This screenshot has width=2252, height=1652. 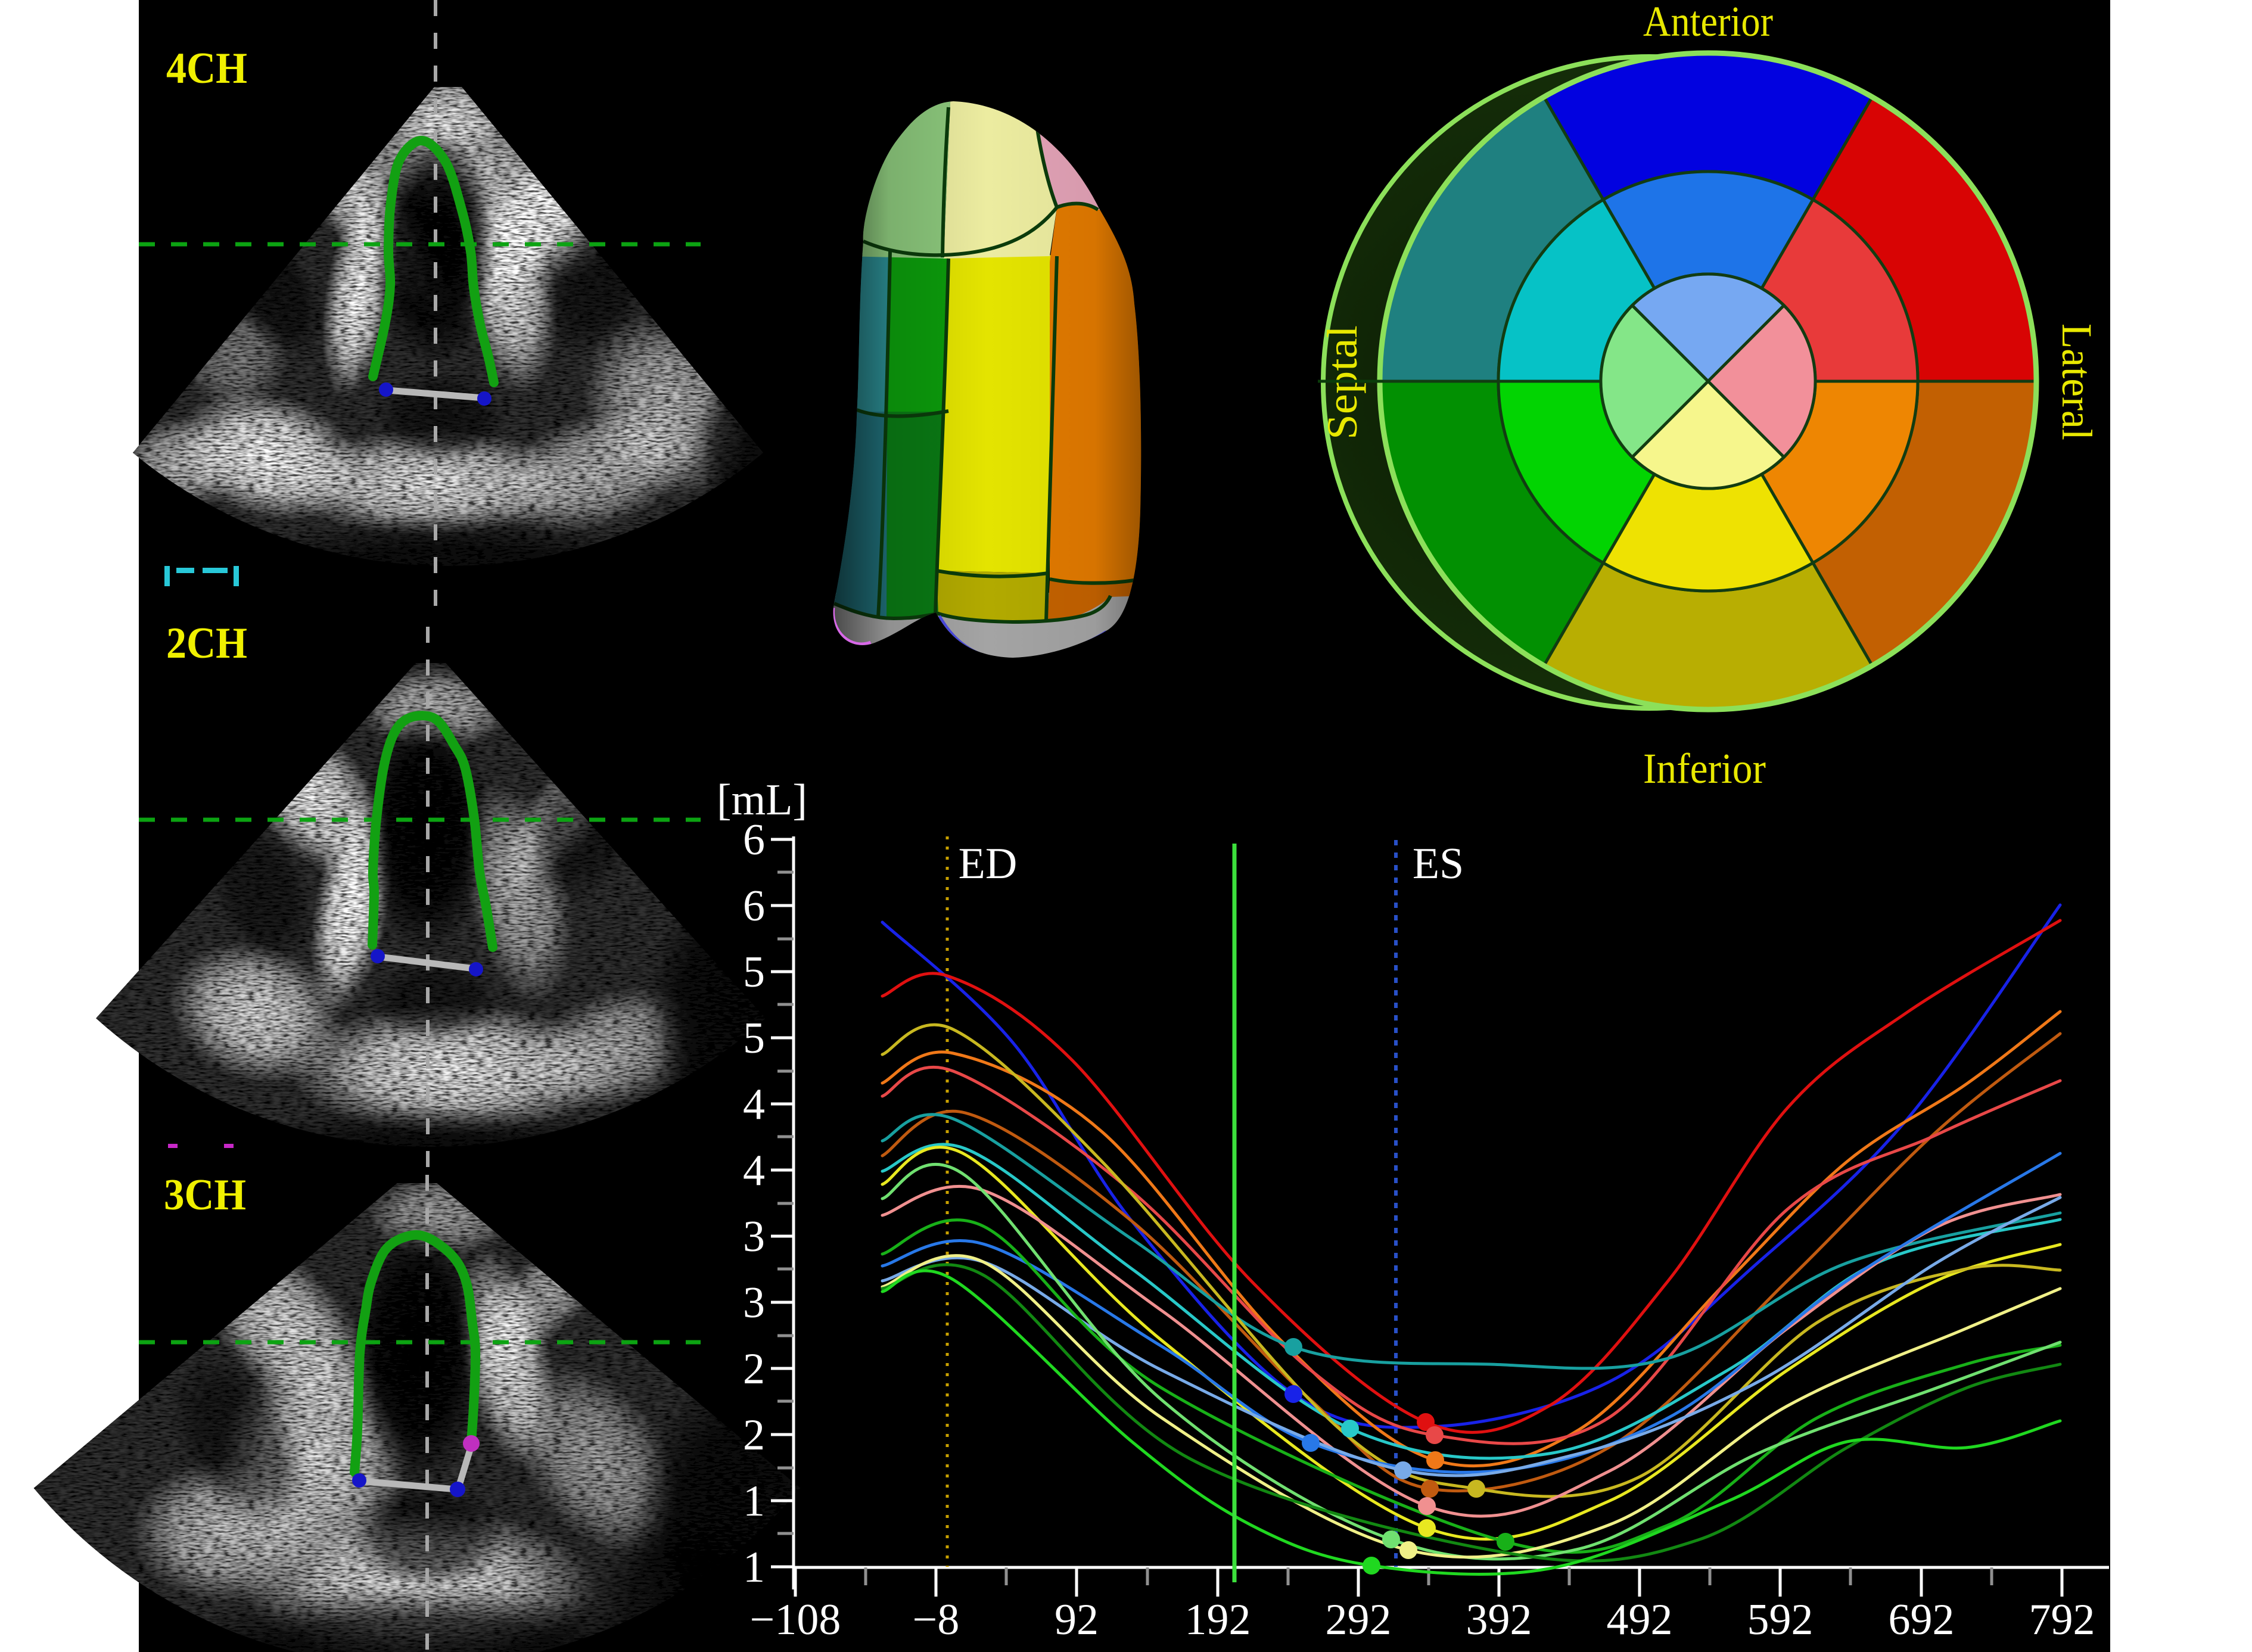 What do you see at coordinates (1218, 1619) in the screenshot?
I see `svg-text: 192` at bounding box center [1218, 1619].